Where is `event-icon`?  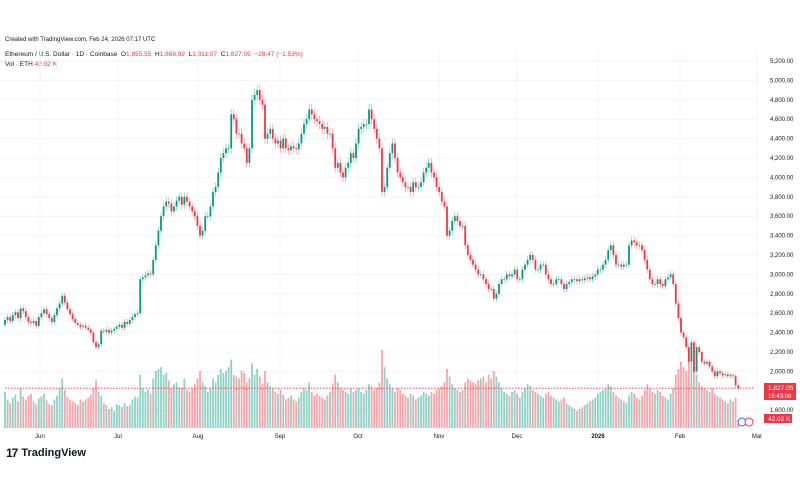
event-icon is located at coordinates (749, 422).